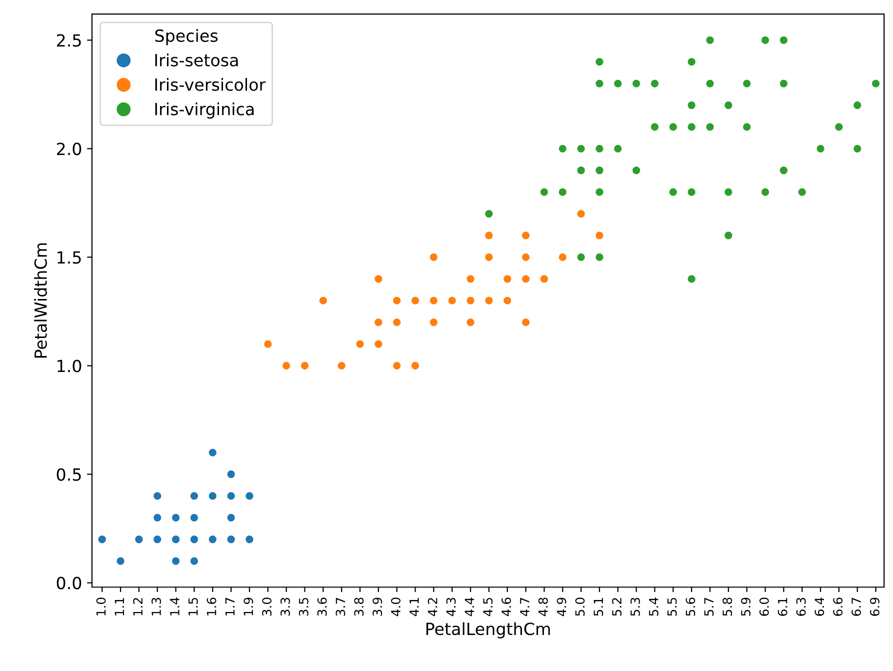 The width and height of the screenshot is (893, 671). What do you see at coordinates (341, 607) in the screenshot?
I see `x-tick-label: 3.7` at bounding box center [341, 607].